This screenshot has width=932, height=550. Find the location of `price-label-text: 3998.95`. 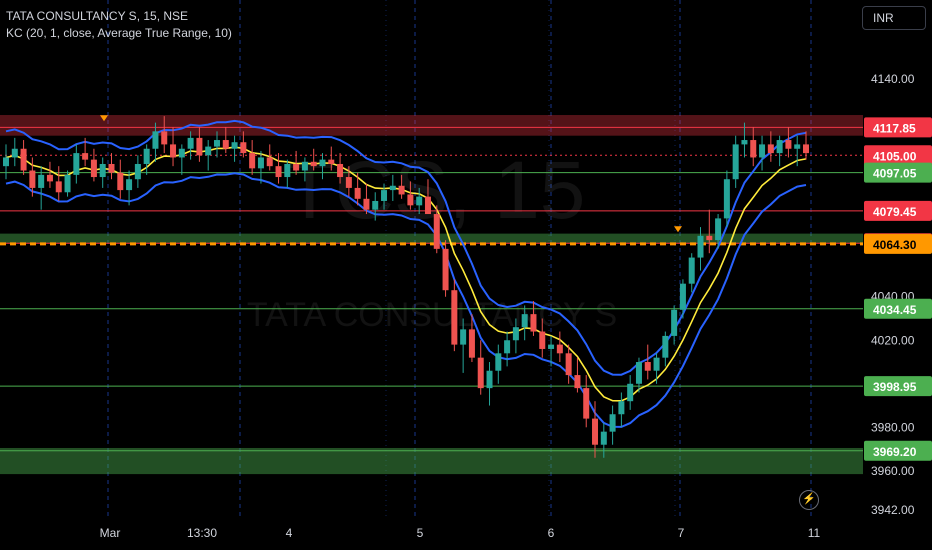

price-label-text: 3998.95 is located at coordinates (895, 387).